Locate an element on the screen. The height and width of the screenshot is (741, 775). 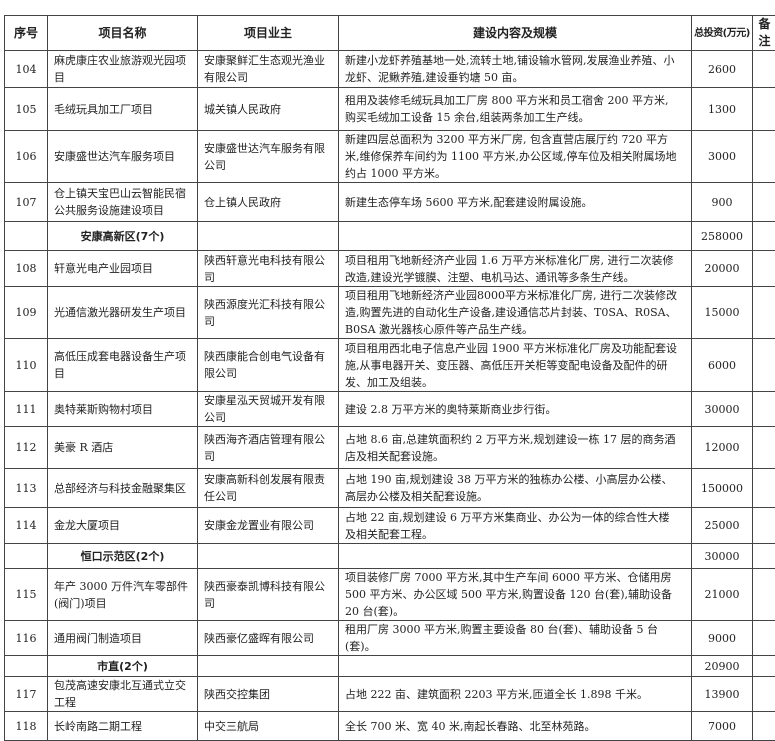
group-name: 恒口示范区(2个) is located at coordinates (123, 556).